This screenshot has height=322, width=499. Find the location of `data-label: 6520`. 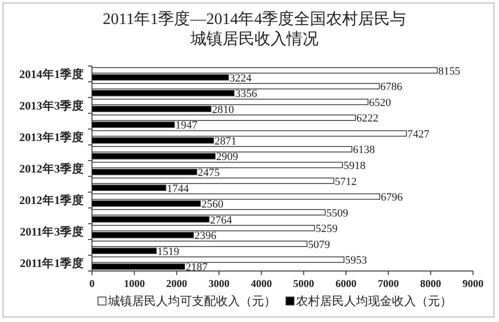

data-label: 6520 is located at coordinates (380, 102).